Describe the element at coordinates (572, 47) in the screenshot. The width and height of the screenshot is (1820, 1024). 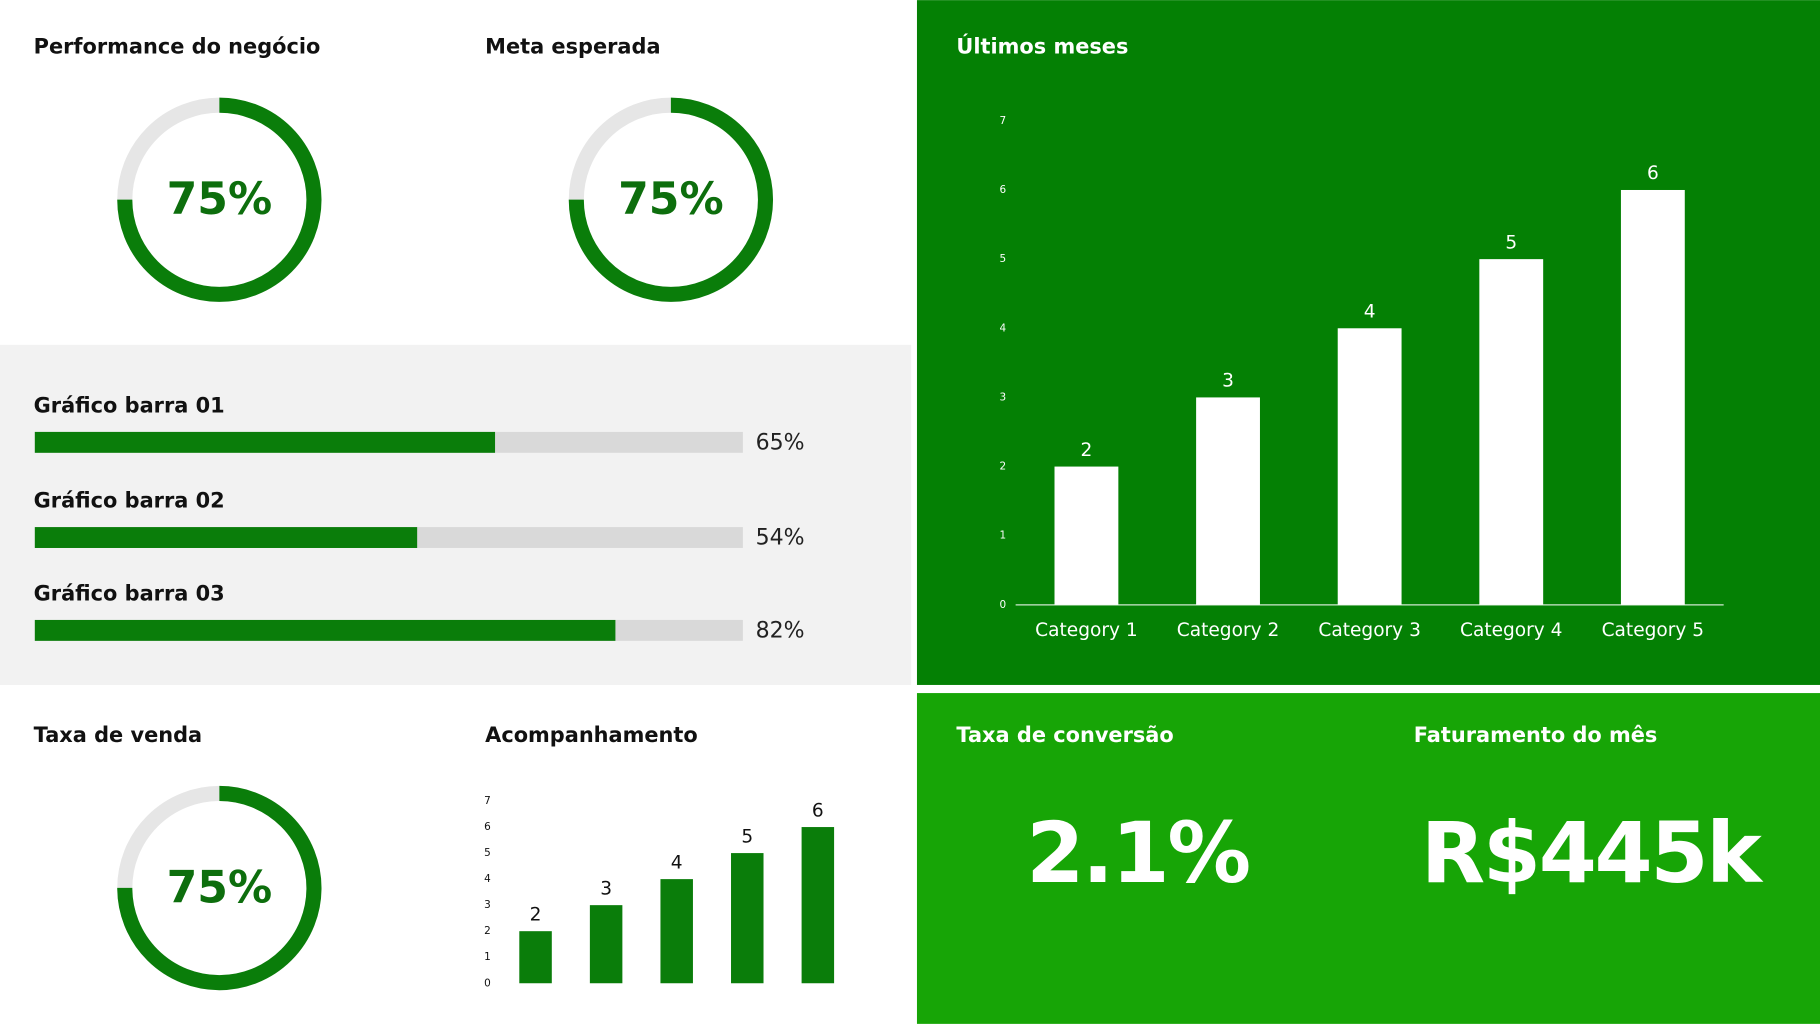
I see `panel-title: Meta esperada` at that location.